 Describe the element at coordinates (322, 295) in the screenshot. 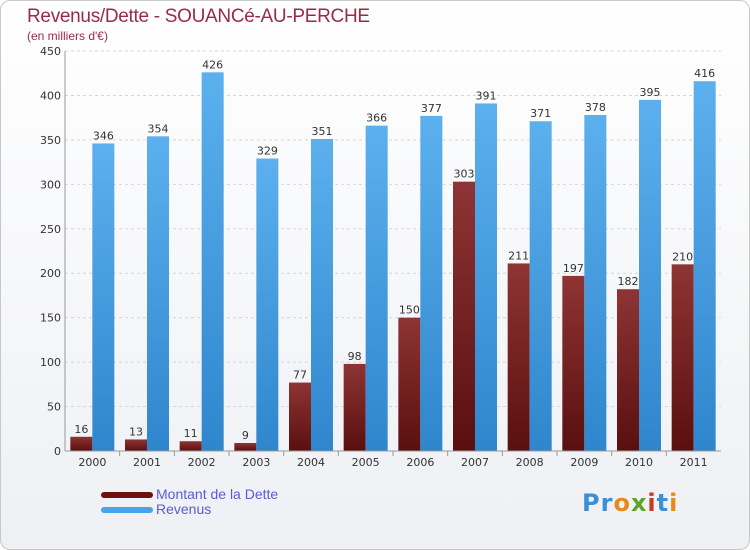

I see `bar-revenus-2004` at that location.